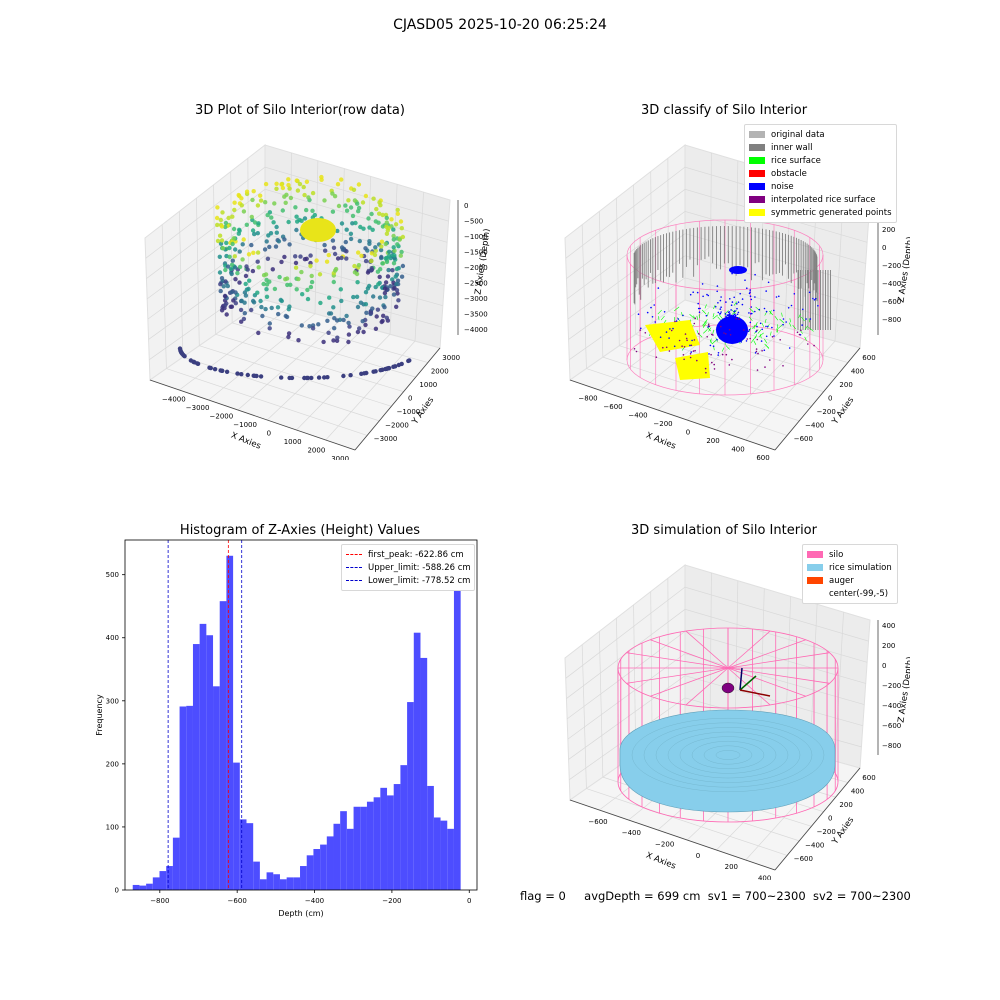 The height and width of the screenshot is (1000, 1000). What do you see at coordinates (803, 859) in the screenshot?
I see `p4-y-tick: −600` at bounding box center [803, 859].